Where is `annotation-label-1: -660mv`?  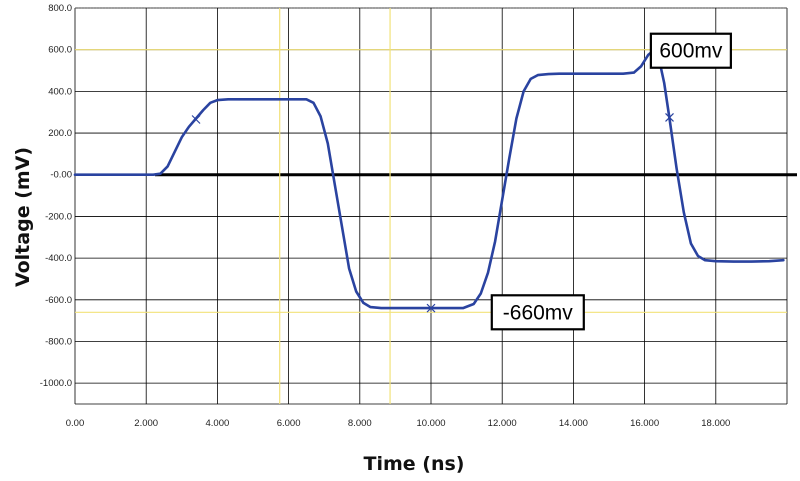
annotation-label-1: -660mv is located at coordinates (538, 312).